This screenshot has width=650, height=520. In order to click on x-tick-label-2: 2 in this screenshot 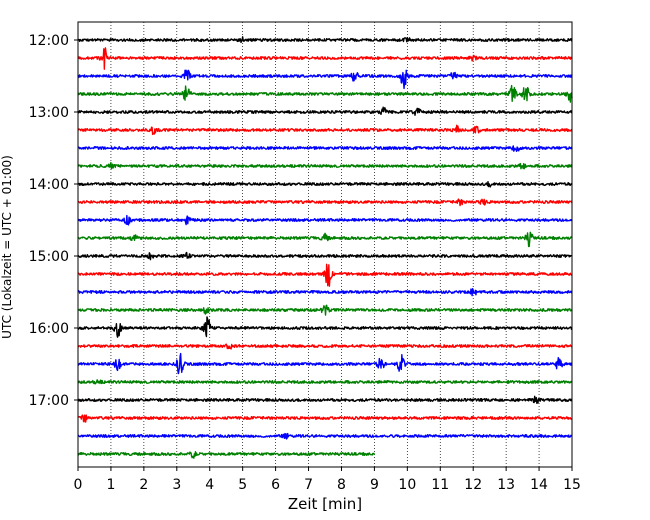, I will do `click(143, 485)`.